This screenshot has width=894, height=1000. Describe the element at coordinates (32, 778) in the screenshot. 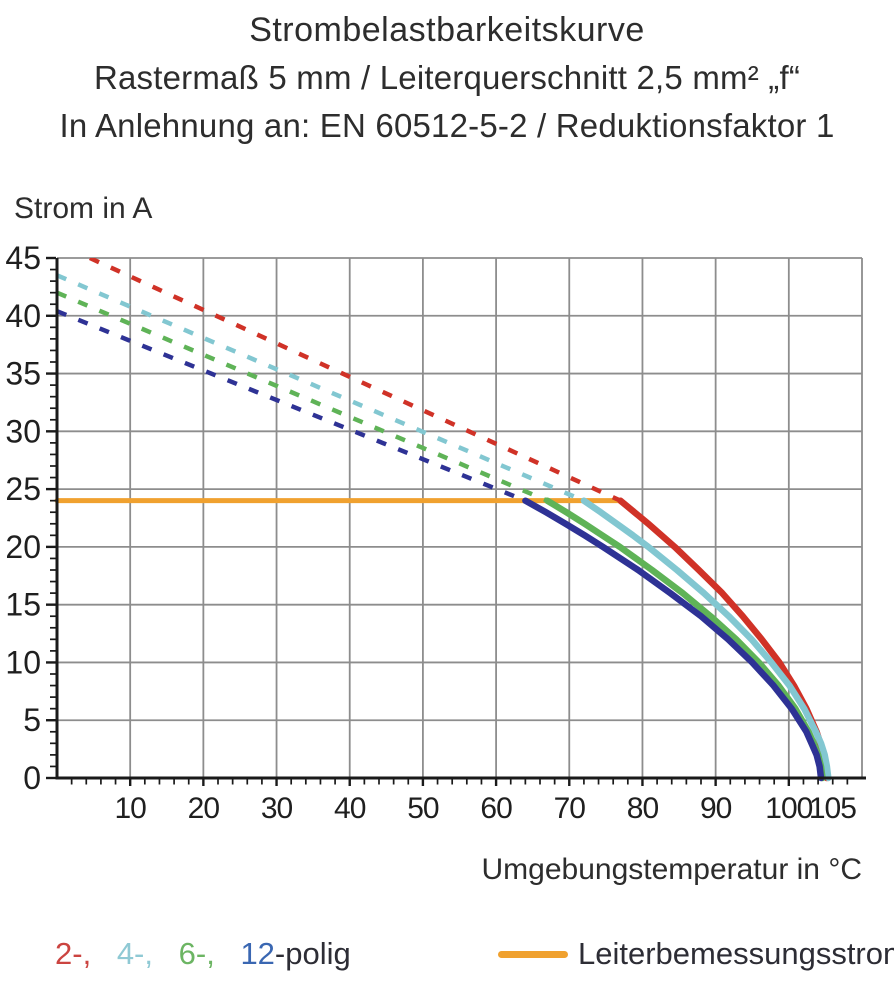

I see `y-tick-label-0: 0` at that location.